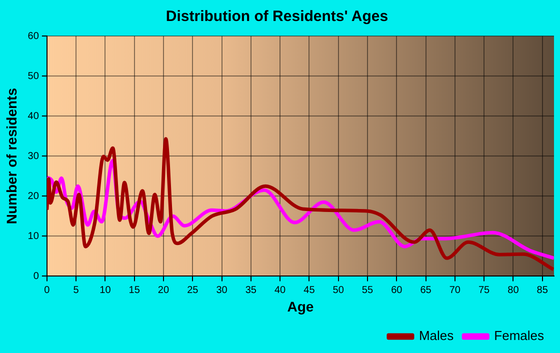  What do you see at coordinates (519, 336) in the screenshot?
I see `legend-label: Females` at bounding box center [519, 336].